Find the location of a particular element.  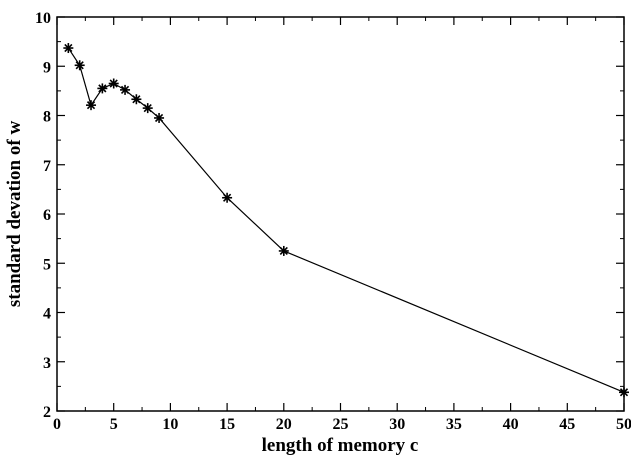

y-tick-label: 3 is located at coordinates (47, 363).